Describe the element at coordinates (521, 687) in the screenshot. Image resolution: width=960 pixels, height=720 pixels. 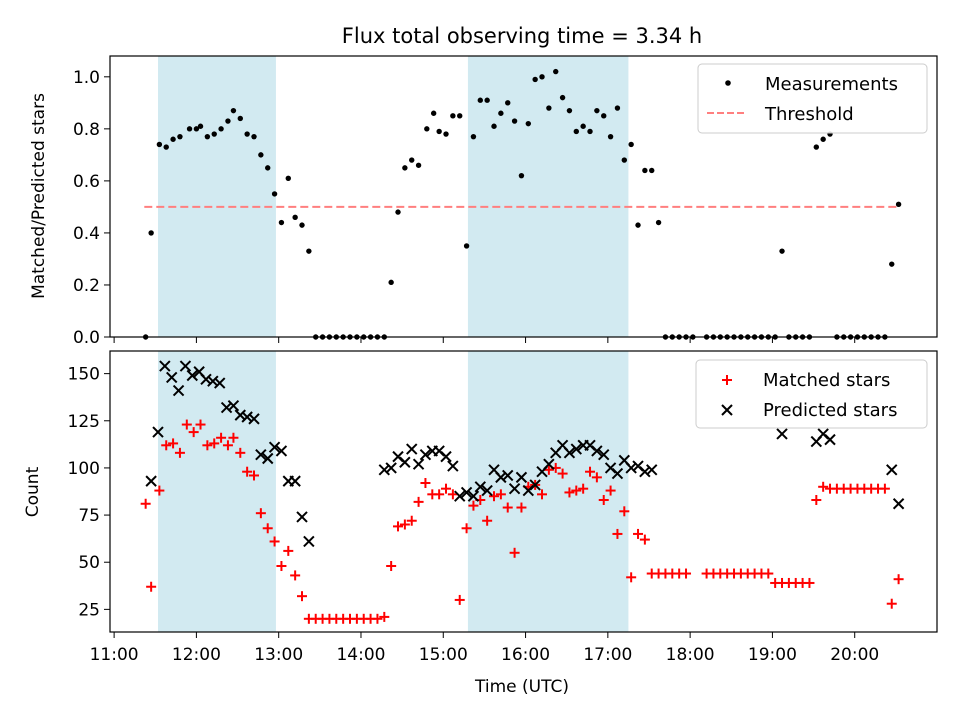
I see `x-axis-label: Time (UTC)` at that location.